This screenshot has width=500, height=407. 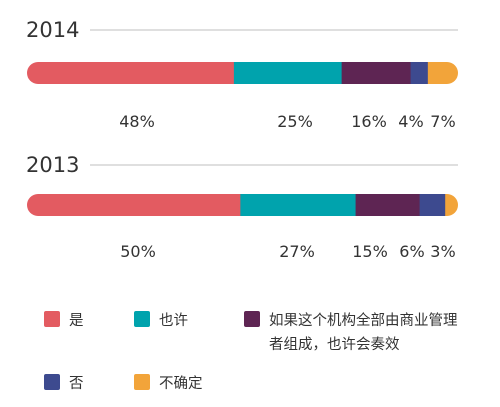 I want to click on legend-item-maybe: 也许, so click(x=161, y=321).